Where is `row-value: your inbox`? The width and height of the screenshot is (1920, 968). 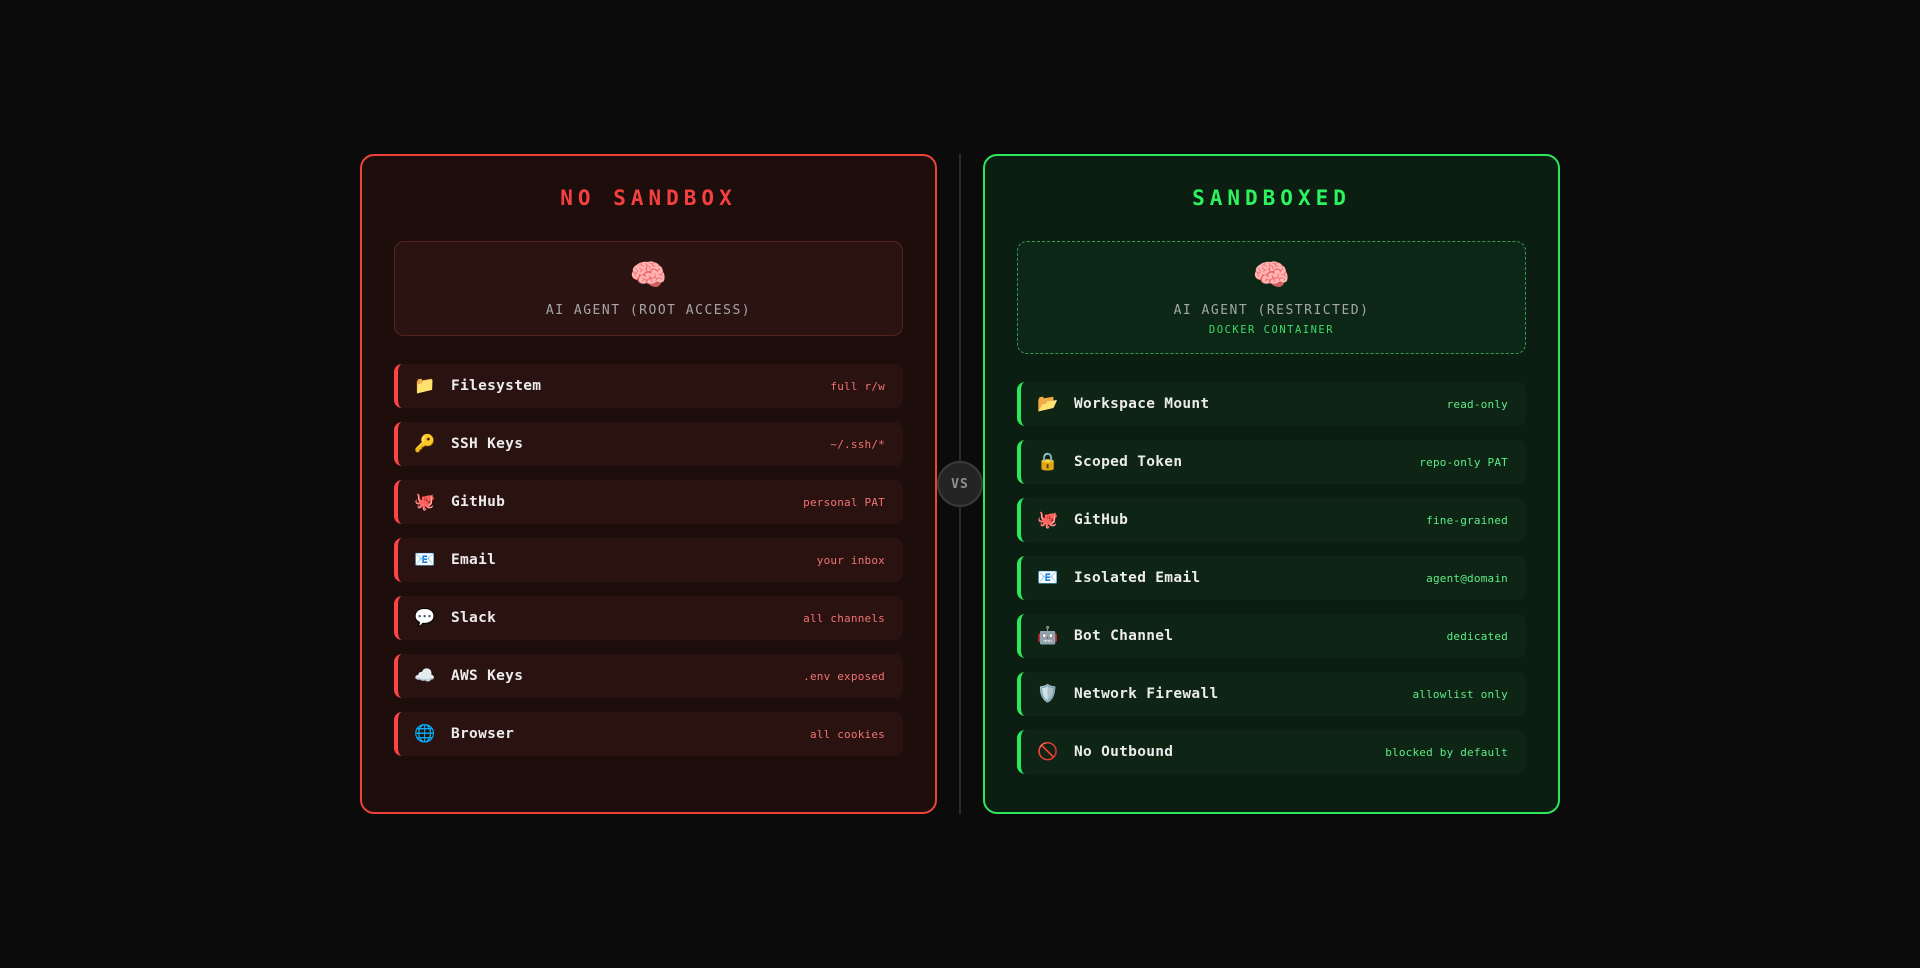
row-value: your inbox is located at coordinates (850, 560).